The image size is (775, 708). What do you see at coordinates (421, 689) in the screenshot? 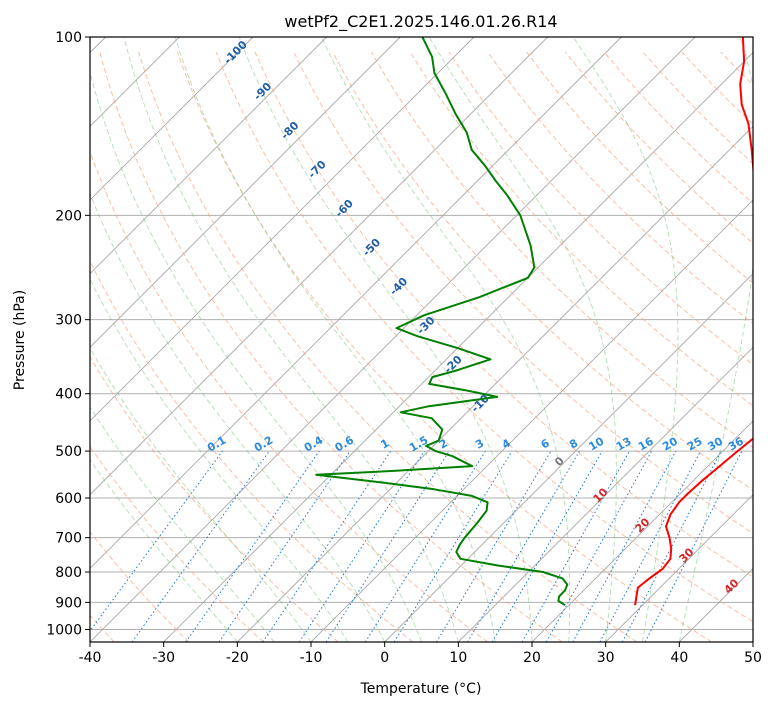
I see `x-axis-label: Temperature (°C)` at bounding box center [421, 689].